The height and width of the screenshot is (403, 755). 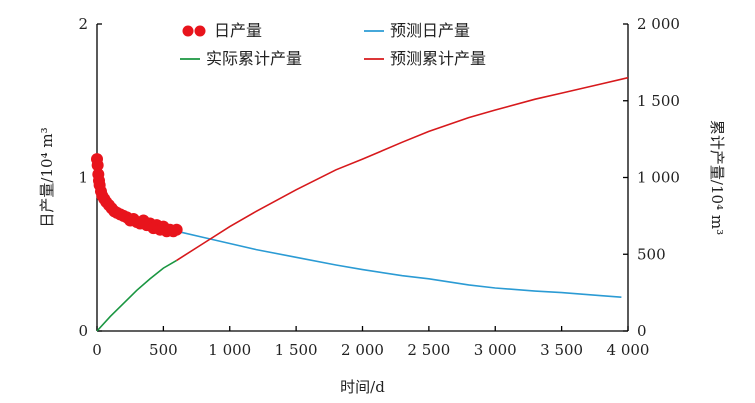 What do you see at coordinates (229, 350) in the screenshot?
I see `x-tick-label: 1 000` at bounding box center [229, 350].